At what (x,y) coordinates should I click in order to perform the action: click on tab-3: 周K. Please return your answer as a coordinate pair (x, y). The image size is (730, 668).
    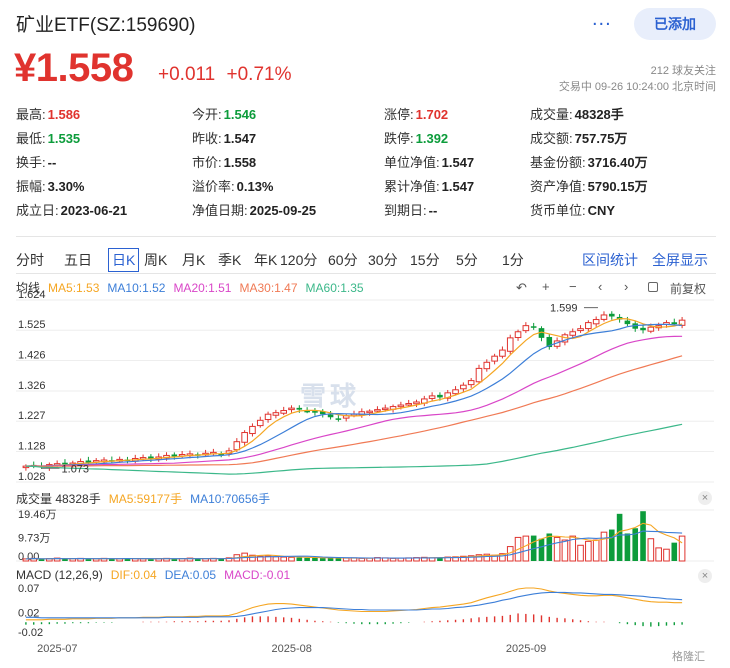
    Looking at the image, I should click on (156, 260).